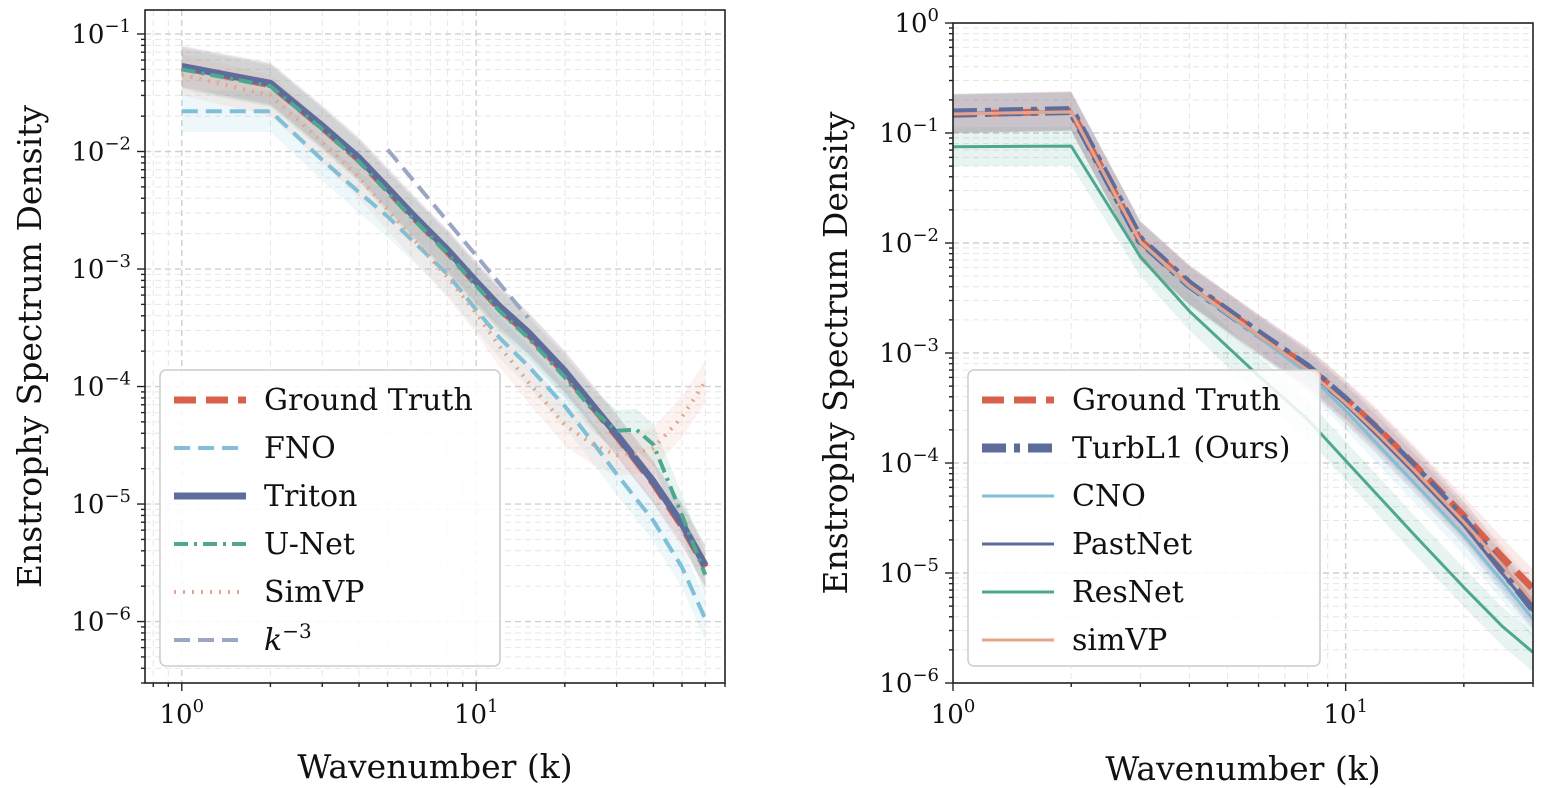 This screenshot has width=1546, height=788. Describe the element at coordinates (309, 544) in the screenshot. I see `legend-label: U-Net` at that location.